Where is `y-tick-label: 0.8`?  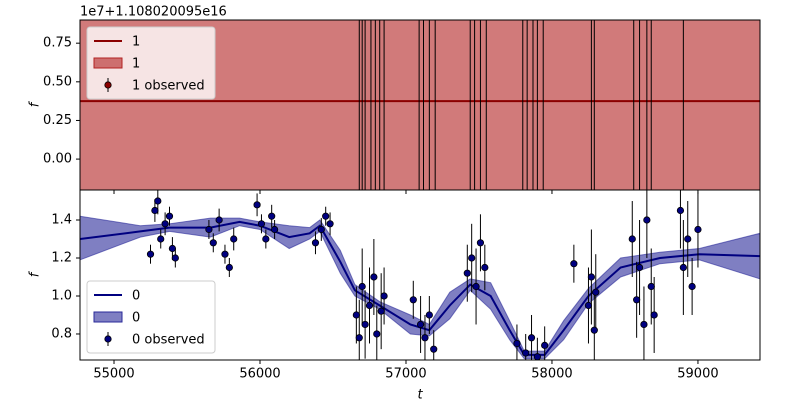
y-tick-label: 0.8 is located at coordinates (61, 333).